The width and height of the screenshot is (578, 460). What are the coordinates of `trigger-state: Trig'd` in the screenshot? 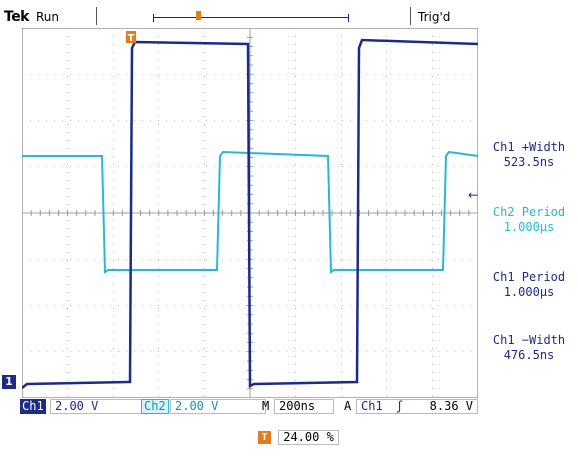 It's located at (434, 17).